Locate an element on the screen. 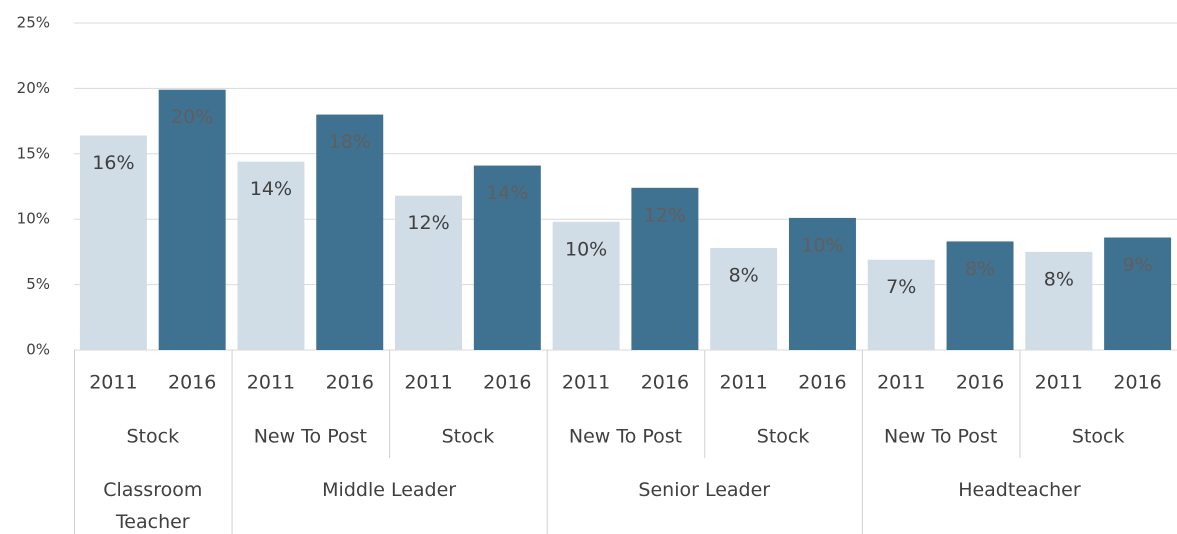 The image size is (1177, 534). data-label: 7% is located at coordinates (901, 287).